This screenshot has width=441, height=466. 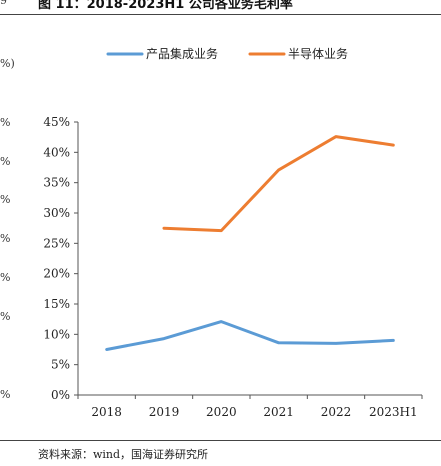 What do you see at coordinates (165, 6) in the screenshot?
I see `figure-title: 图 11：2018-2023H1 公司各业务毛利率` at bounding box center [165, 6].